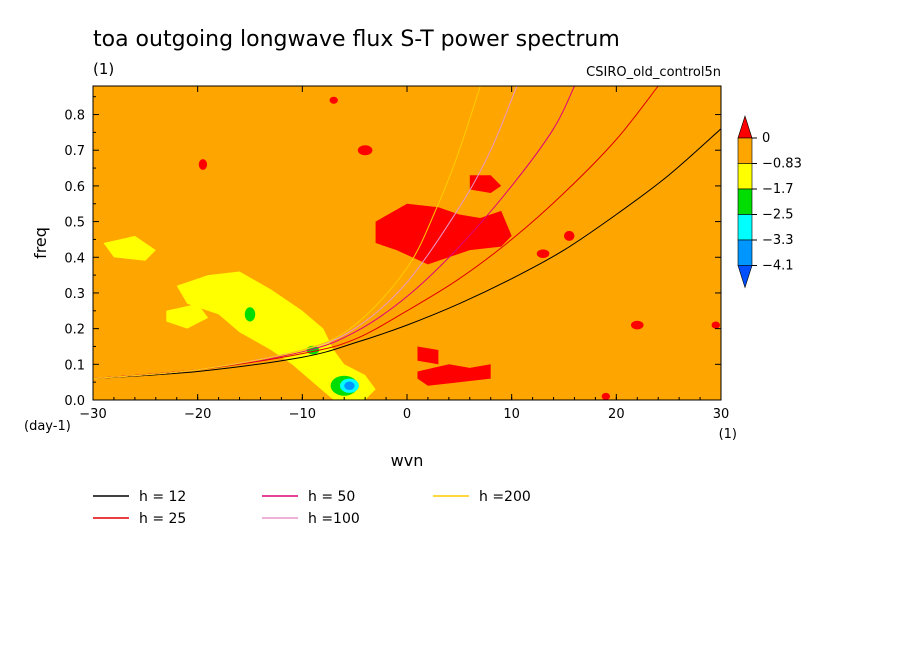 This screenshot has height=654, width=904. What do you see at coordinates (766, 138) in the screenshot?
I see `colorbar-label-0: 0` at bounding box center [766, 138].